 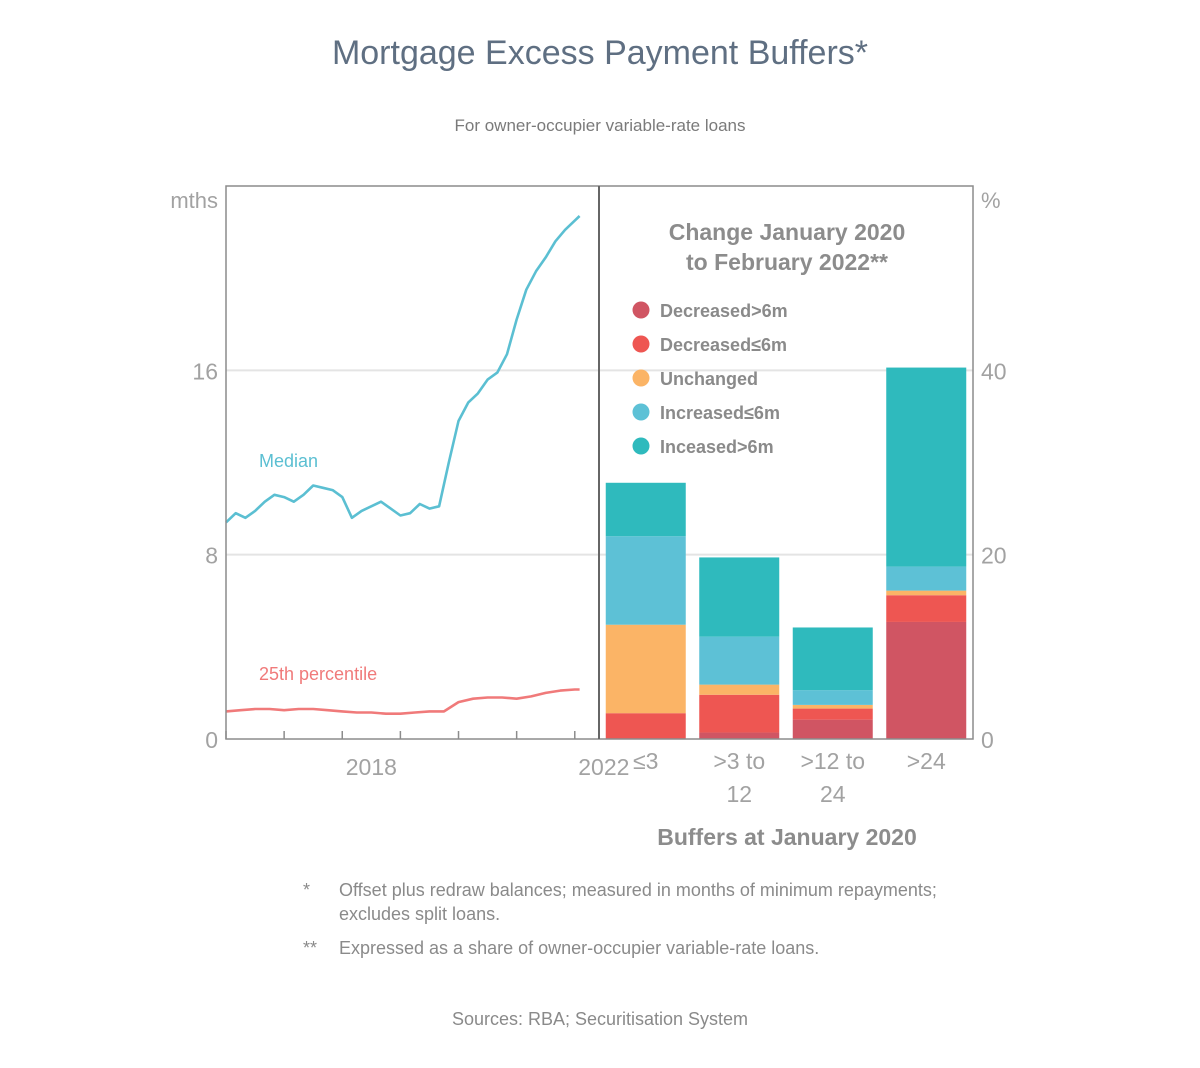 What do you see at coordinates (926, 761) in the screenshot?
I see `category-label-3-0: >24` at bounding box center [926, 761].